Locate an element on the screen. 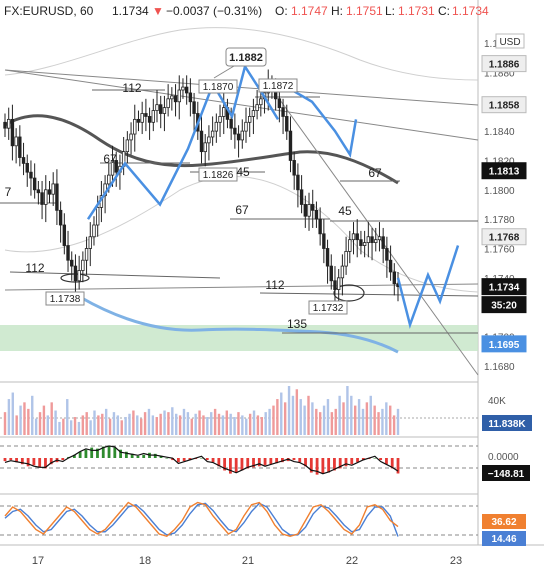  price-tick: 1.1680 is located at coordinates (499, 367).